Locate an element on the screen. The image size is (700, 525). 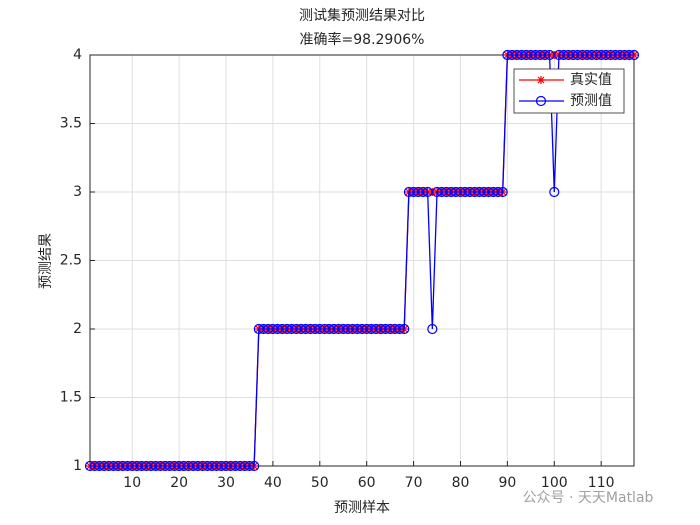
x-tick-label: 60 is located at coordinates (367, 483).